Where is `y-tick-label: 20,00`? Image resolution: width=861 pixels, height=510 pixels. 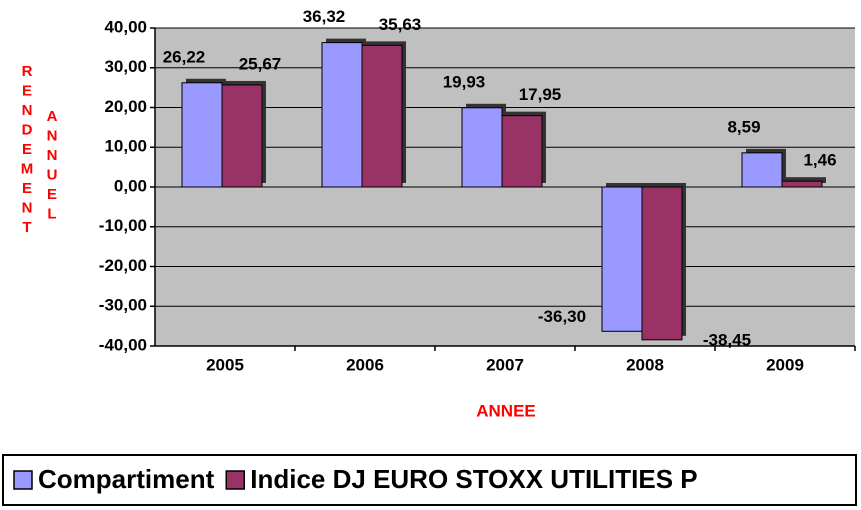 y-tick-label: 20,00 is located at coordinates (125, 106).